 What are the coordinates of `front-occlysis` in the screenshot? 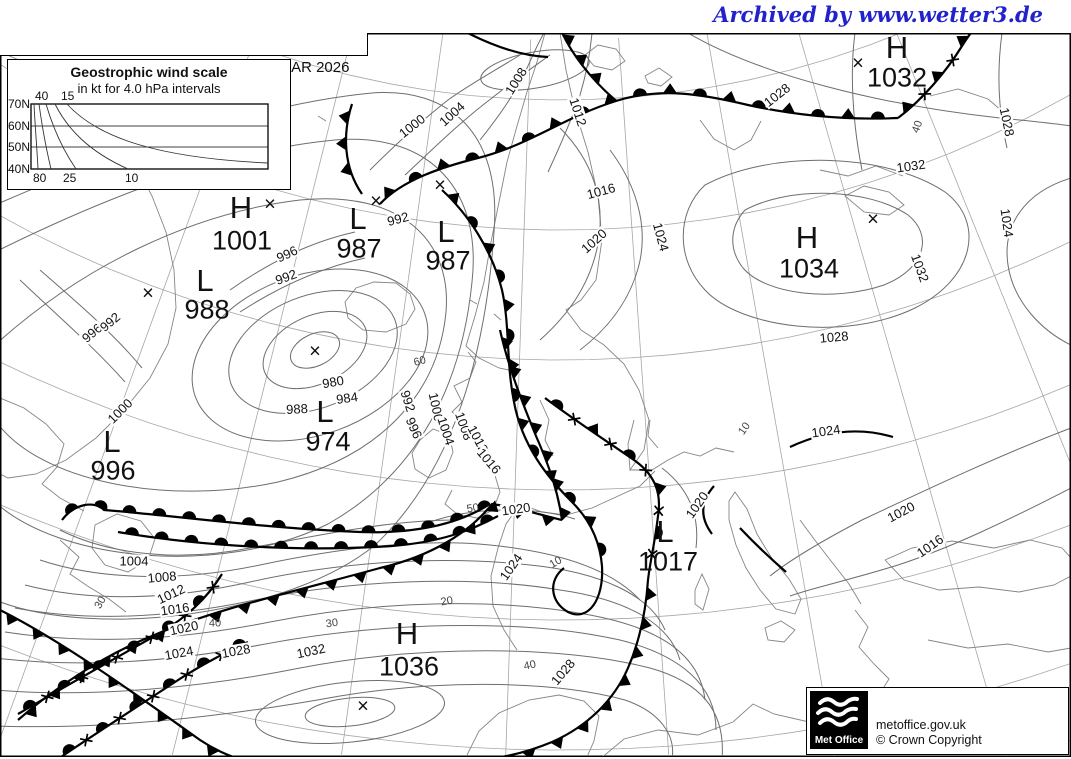 It's located at (605, 489).